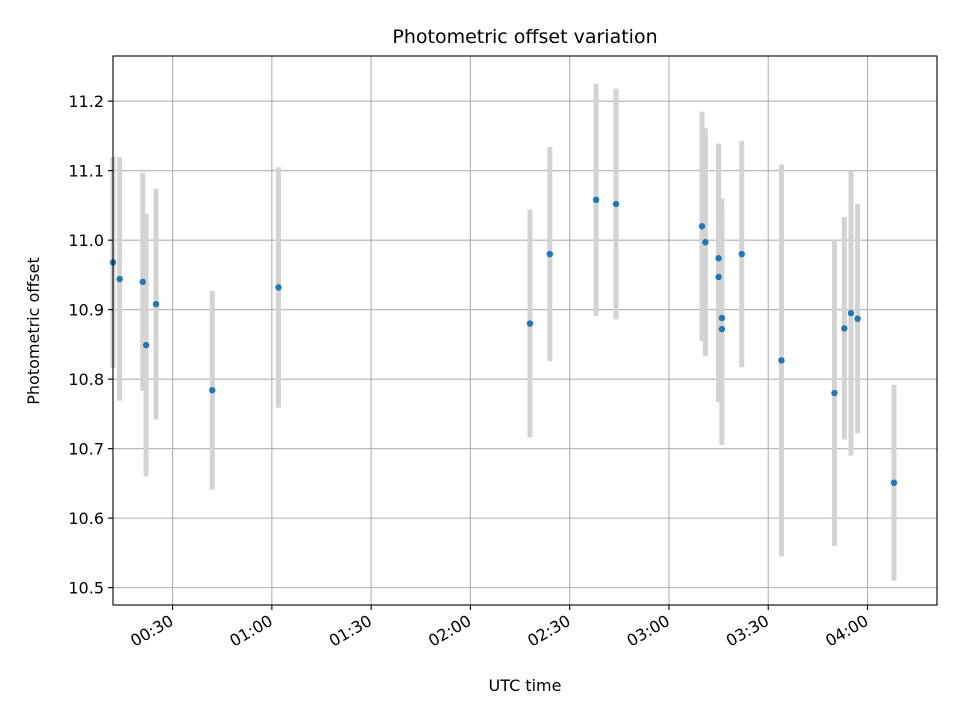  What do you see at coordinates (86, 379) in the screenshot?
I see `y-tick-label: 10.8` at bounding box center [86, 379].